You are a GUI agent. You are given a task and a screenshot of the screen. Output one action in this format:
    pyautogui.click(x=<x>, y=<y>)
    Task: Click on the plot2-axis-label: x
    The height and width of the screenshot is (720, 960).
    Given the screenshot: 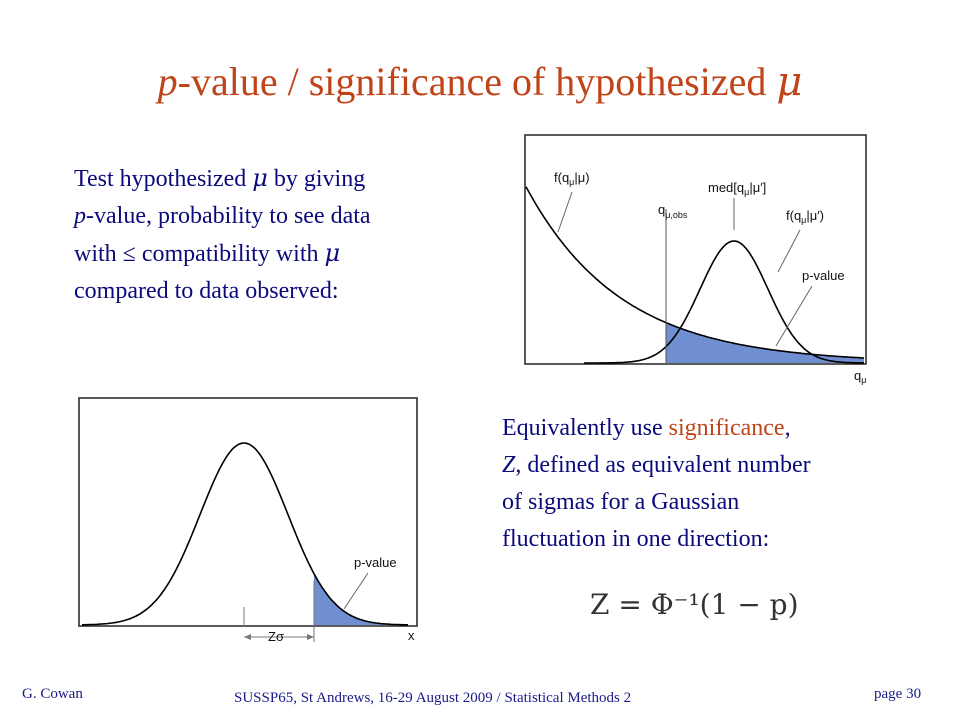 What is the action you would take?
    pyautogui.click(x=411, y=635)
    